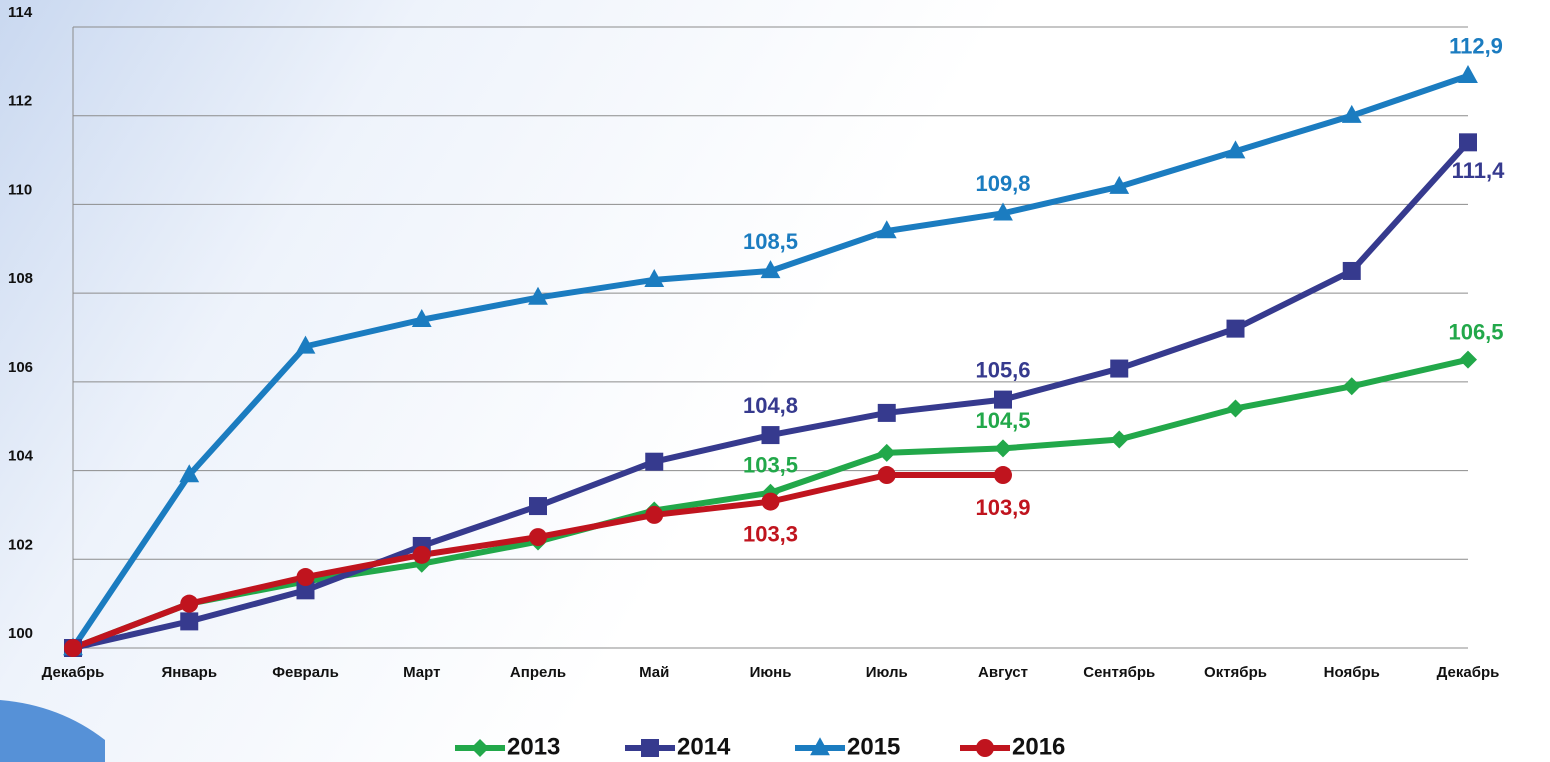  Describe the element at coordinates (305, 672) in the screenshot. I see `x-tick-label: Февраль` at that location.